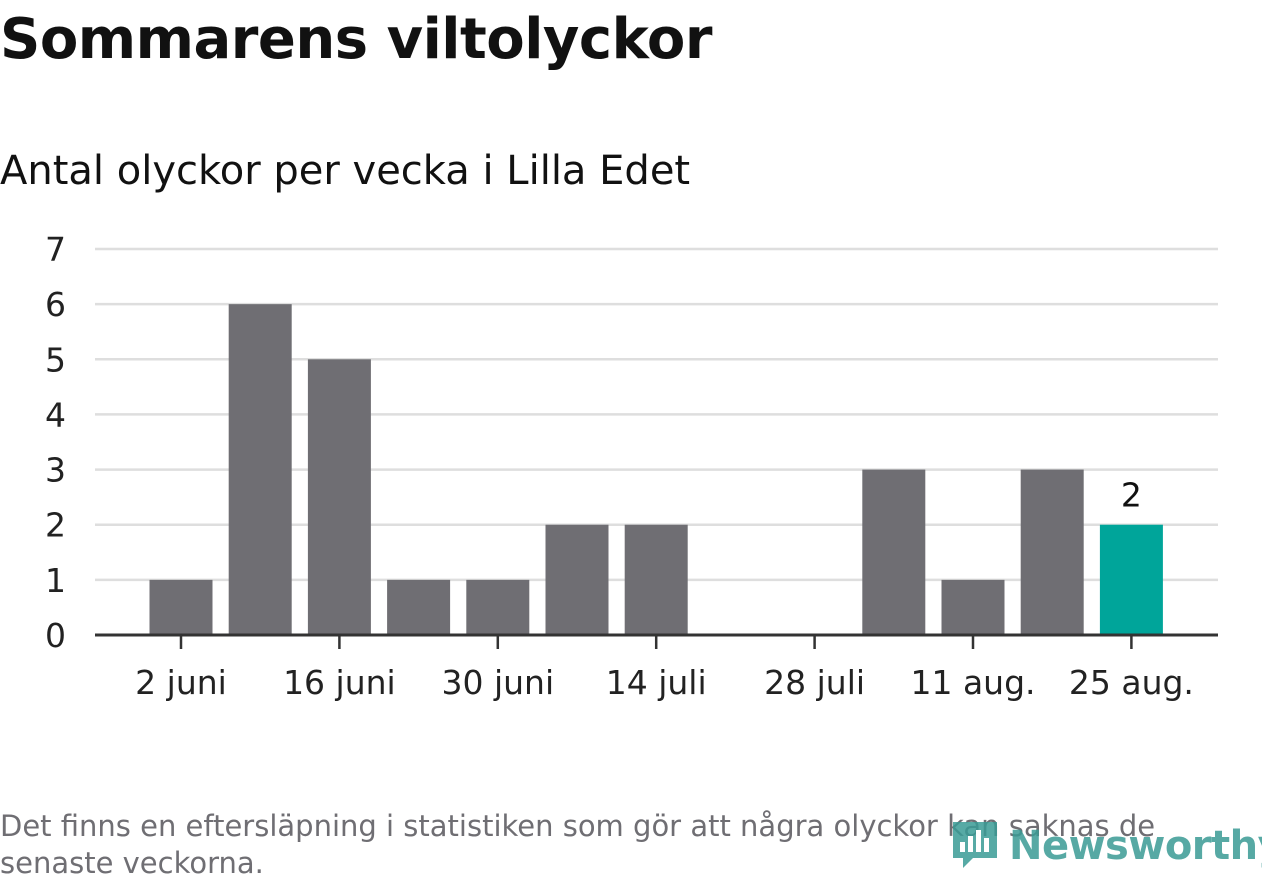 Image resolution: width=1262 pixels, height=882 pixels. Describe the element at coordinates (55, 525) in the screenshot. I see `y-tick-label: 2` at that location.